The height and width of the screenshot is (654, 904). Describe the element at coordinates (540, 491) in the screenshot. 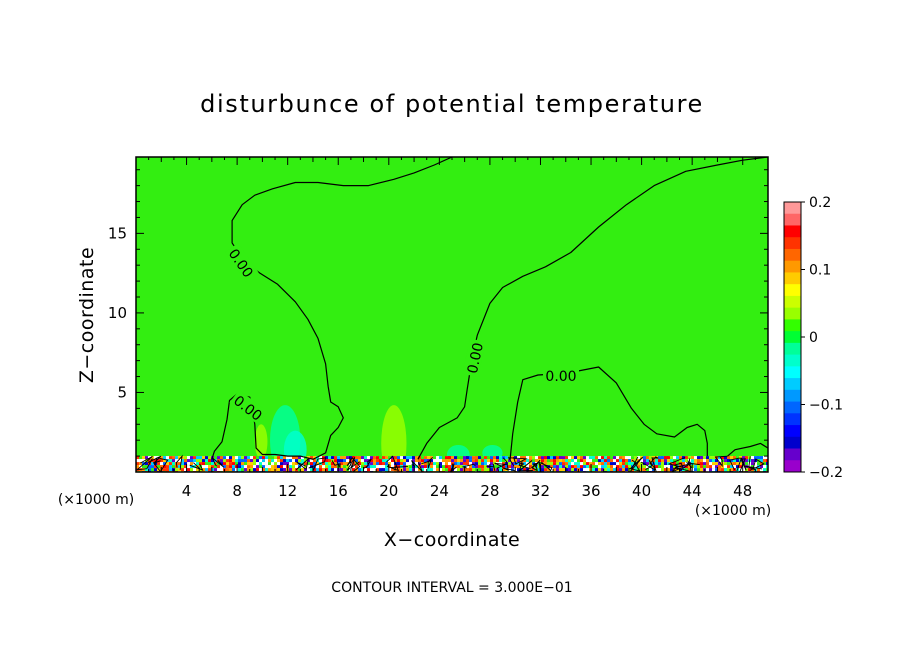

I see `x-tick-label: 32` at that location.